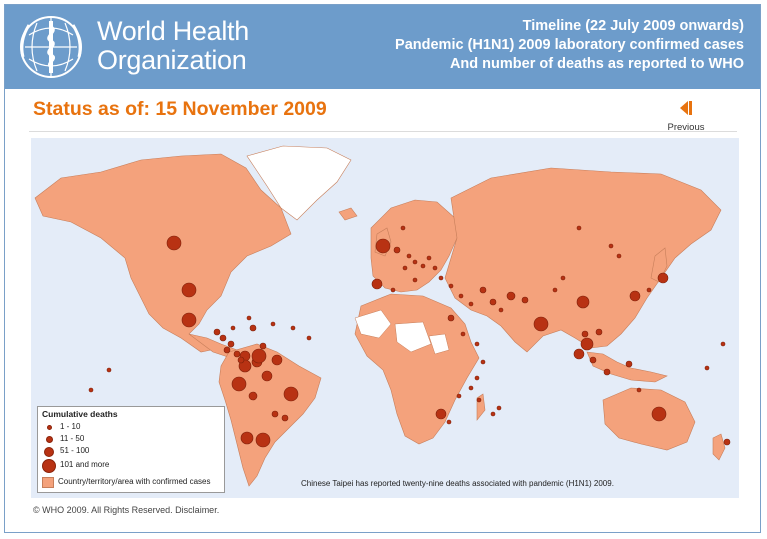  What do you see at coordinates (633, 26) in the screenshot?
I see `timeline-title: Timeline (22 July 2009 onwards)` at bounding box center [633, 26].